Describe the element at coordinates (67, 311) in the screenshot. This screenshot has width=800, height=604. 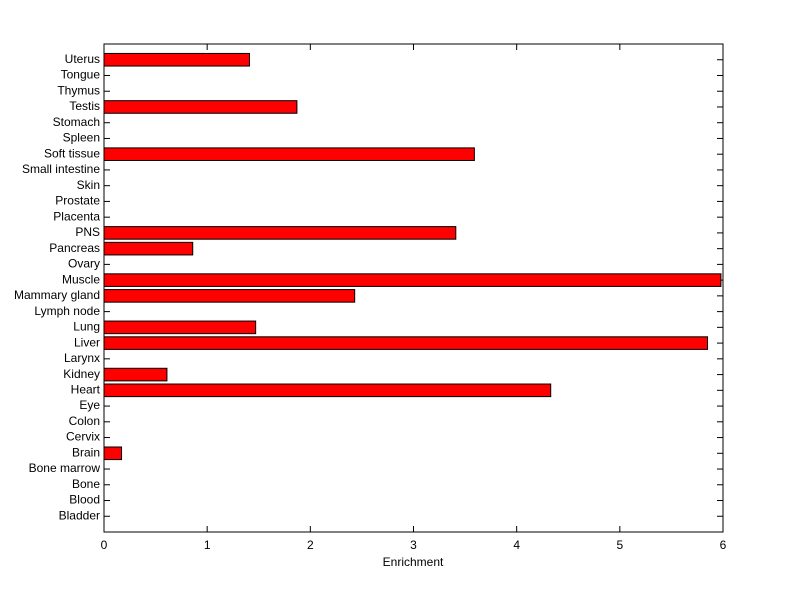
I see `y-tick-label: Lymph node` at that location.